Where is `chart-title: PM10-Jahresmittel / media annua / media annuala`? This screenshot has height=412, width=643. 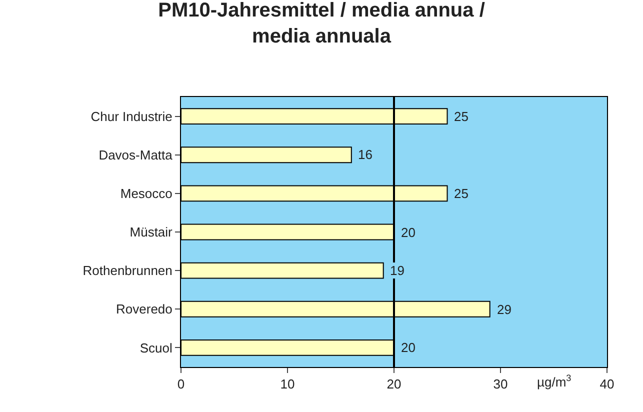
chart-title: PM10-Jahresmittel / media annua / media annuala is located at coordinates (322, 24).